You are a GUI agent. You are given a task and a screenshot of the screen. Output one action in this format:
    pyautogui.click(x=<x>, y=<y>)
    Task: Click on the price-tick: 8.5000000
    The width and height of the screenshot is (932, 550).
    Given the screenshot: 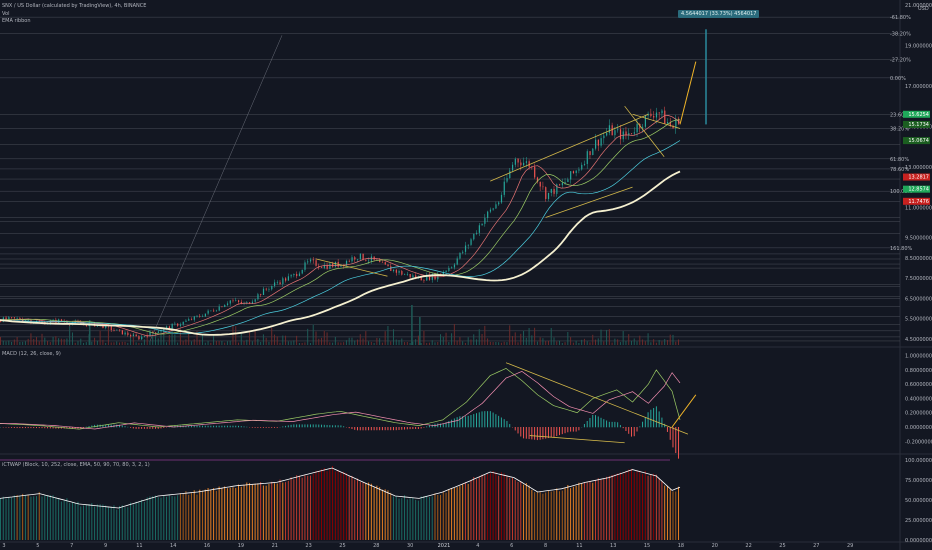 What is the action you would take?
    pyautogui.click(x=918, y=259)
    